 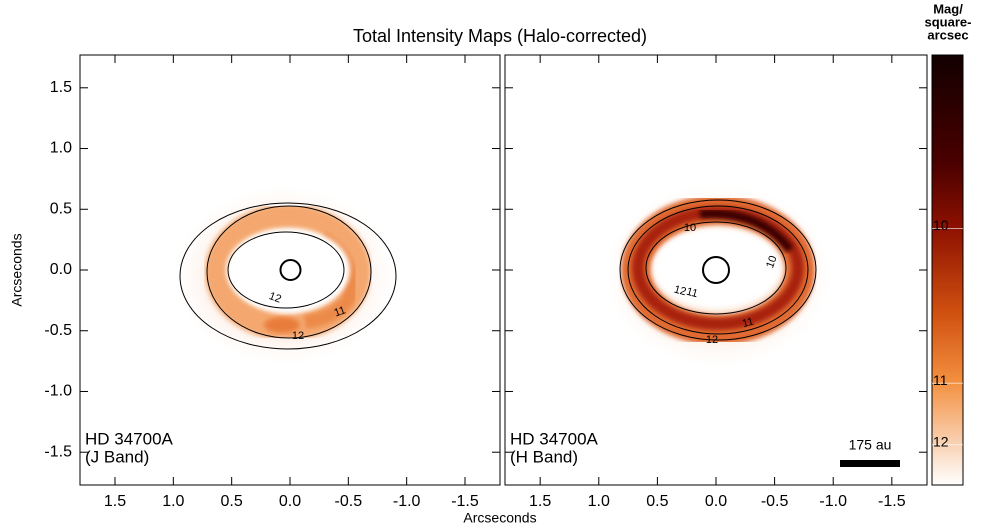 I want to click on y-tick-label: -1.0, so click(x=58, y=391).